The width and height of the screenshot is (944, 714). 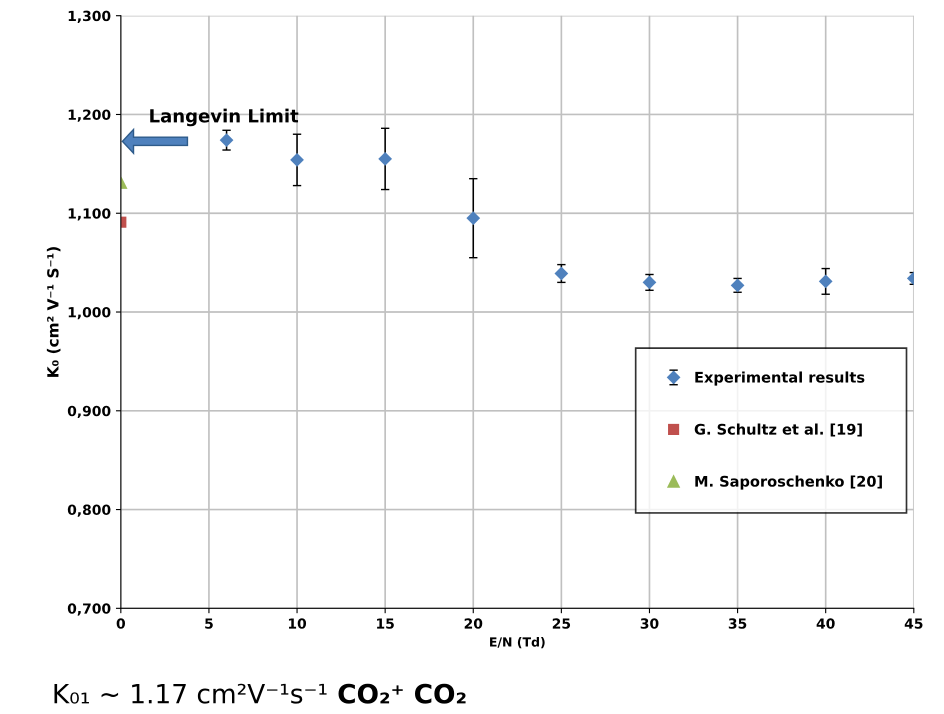 What do you see at coordinates (788, 483) in the screenshot?
I see `legend-label: M. Saporoschenko [20]` at bounding box center [788, 483].